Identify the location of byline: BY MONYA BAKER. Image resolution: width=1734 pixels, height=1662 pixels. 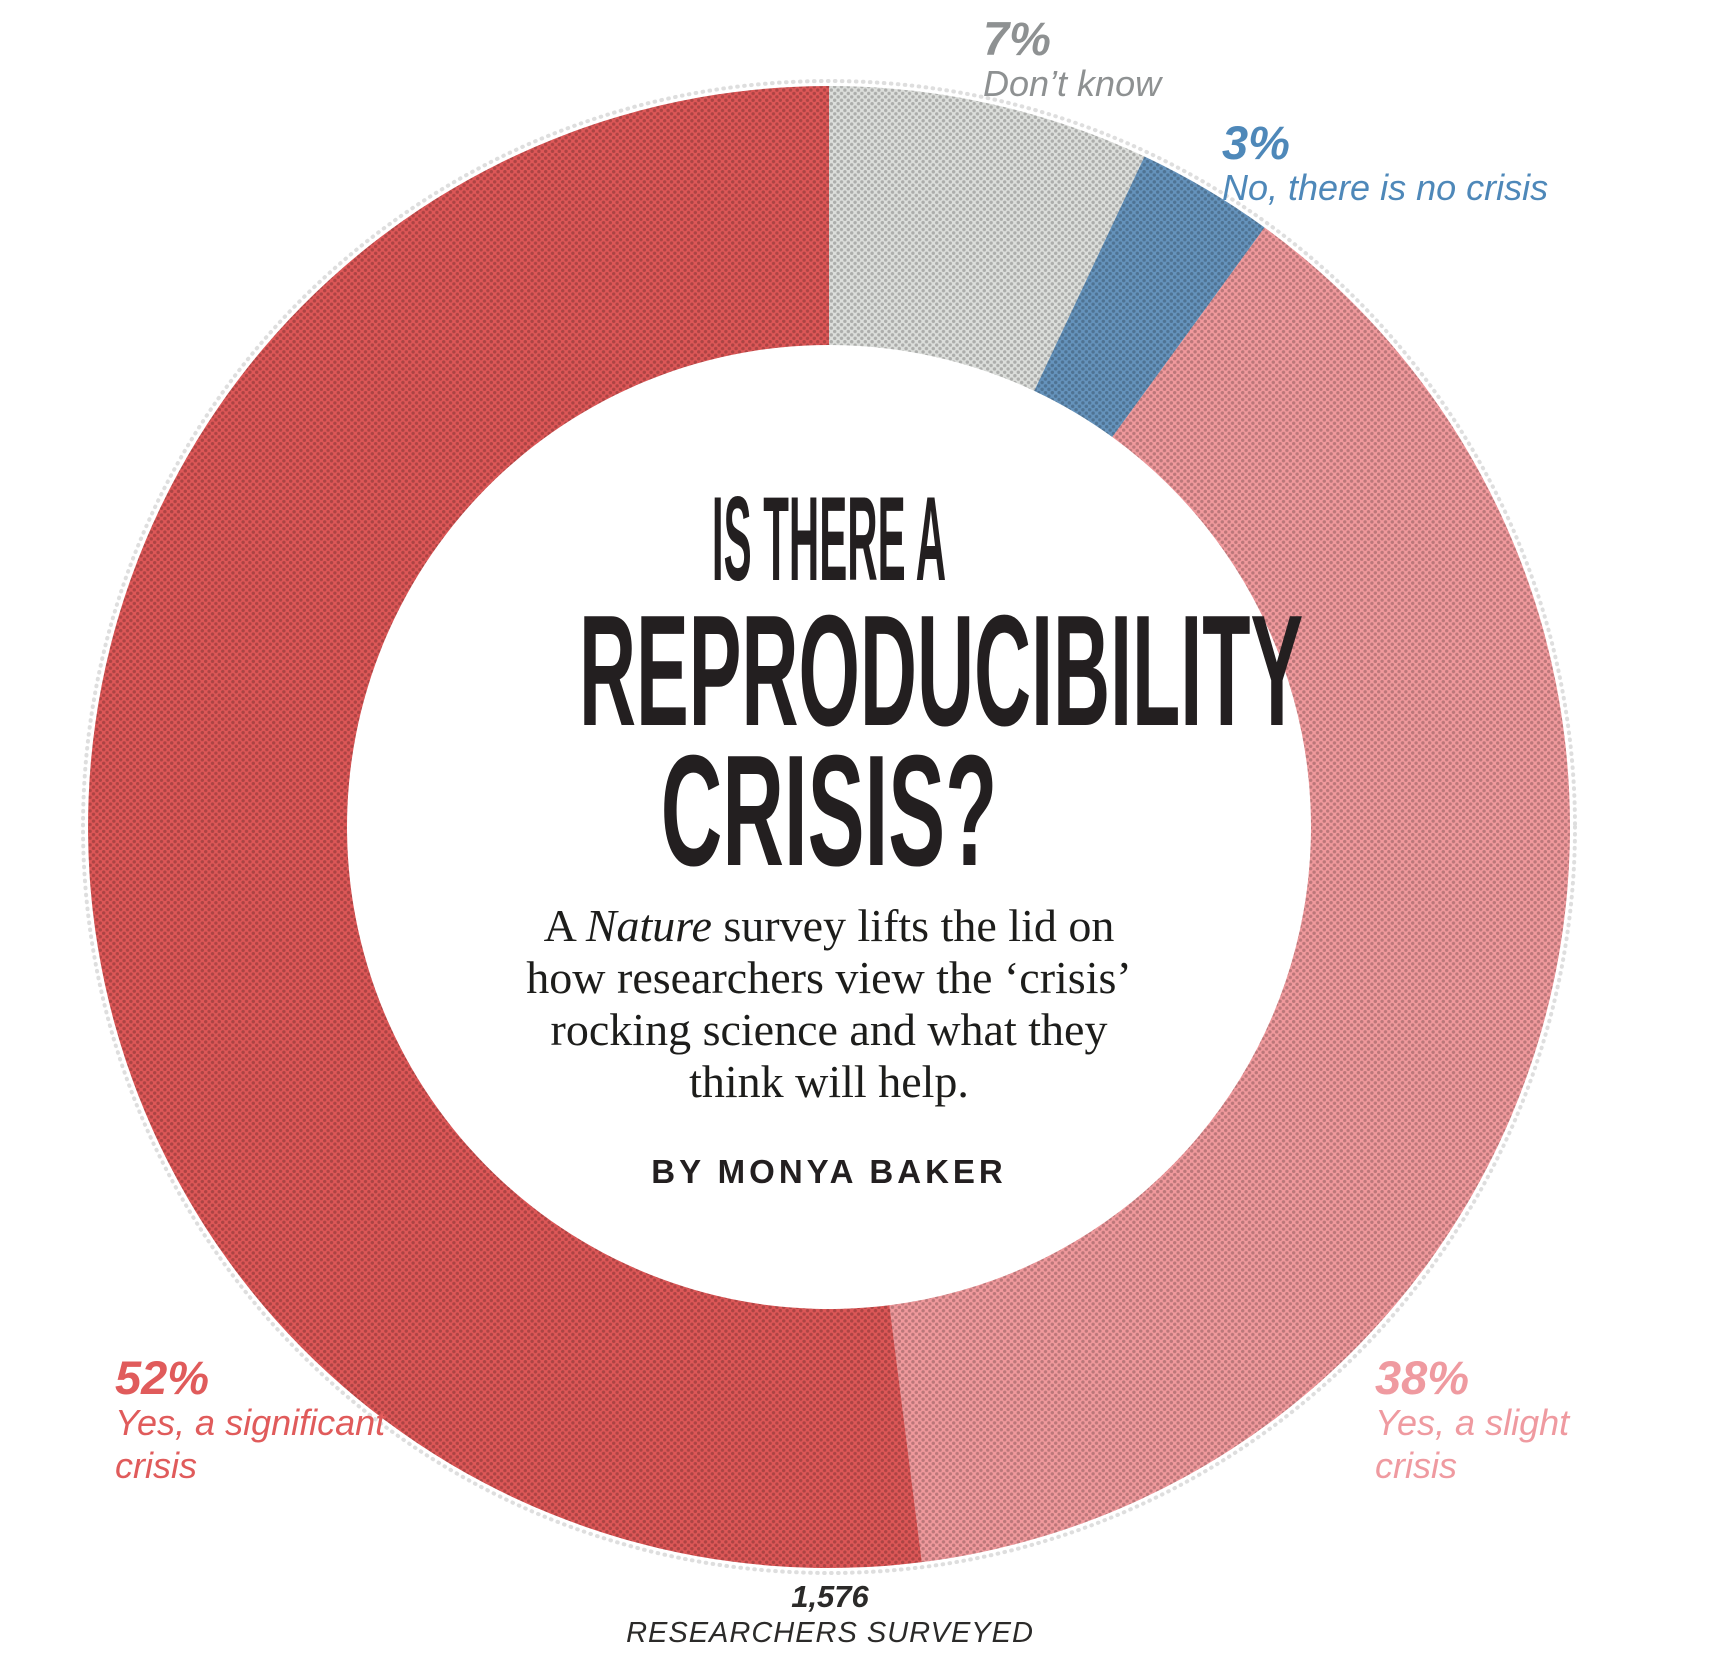
(829, 1171).